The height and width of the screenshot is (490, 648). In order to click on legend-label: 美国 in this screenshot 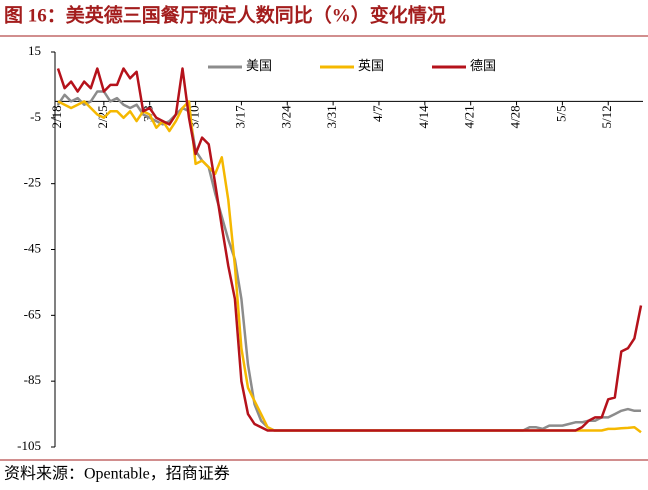, I will do `click(259, 65)`.